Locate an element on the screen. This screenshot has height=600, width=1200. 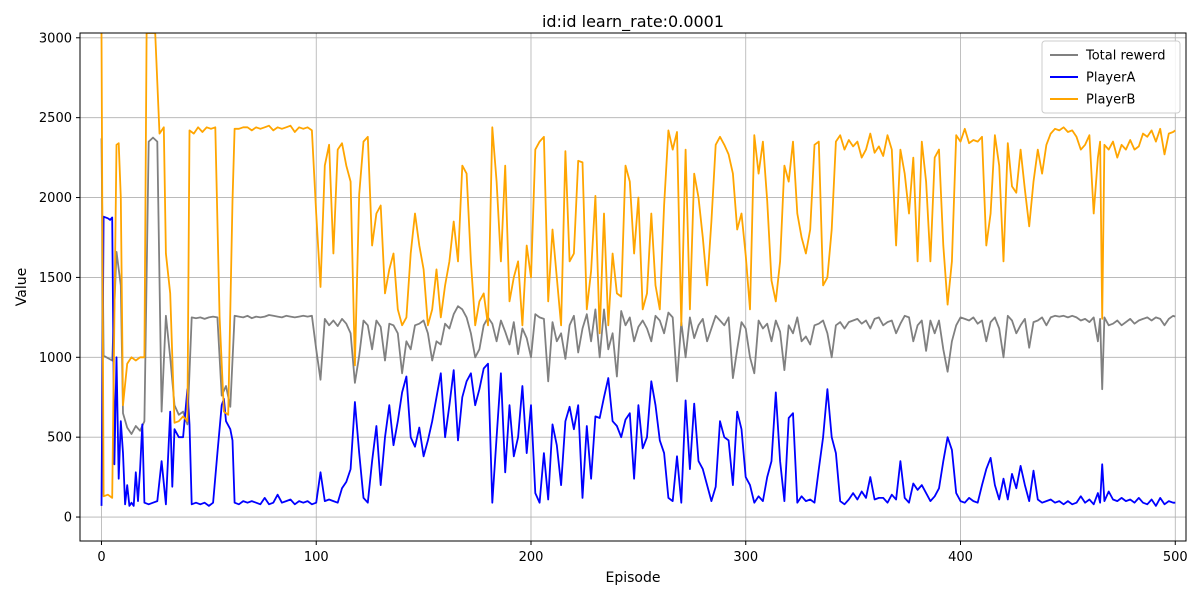
y-tick-label: 2500 is located at coordinates (55, 118).